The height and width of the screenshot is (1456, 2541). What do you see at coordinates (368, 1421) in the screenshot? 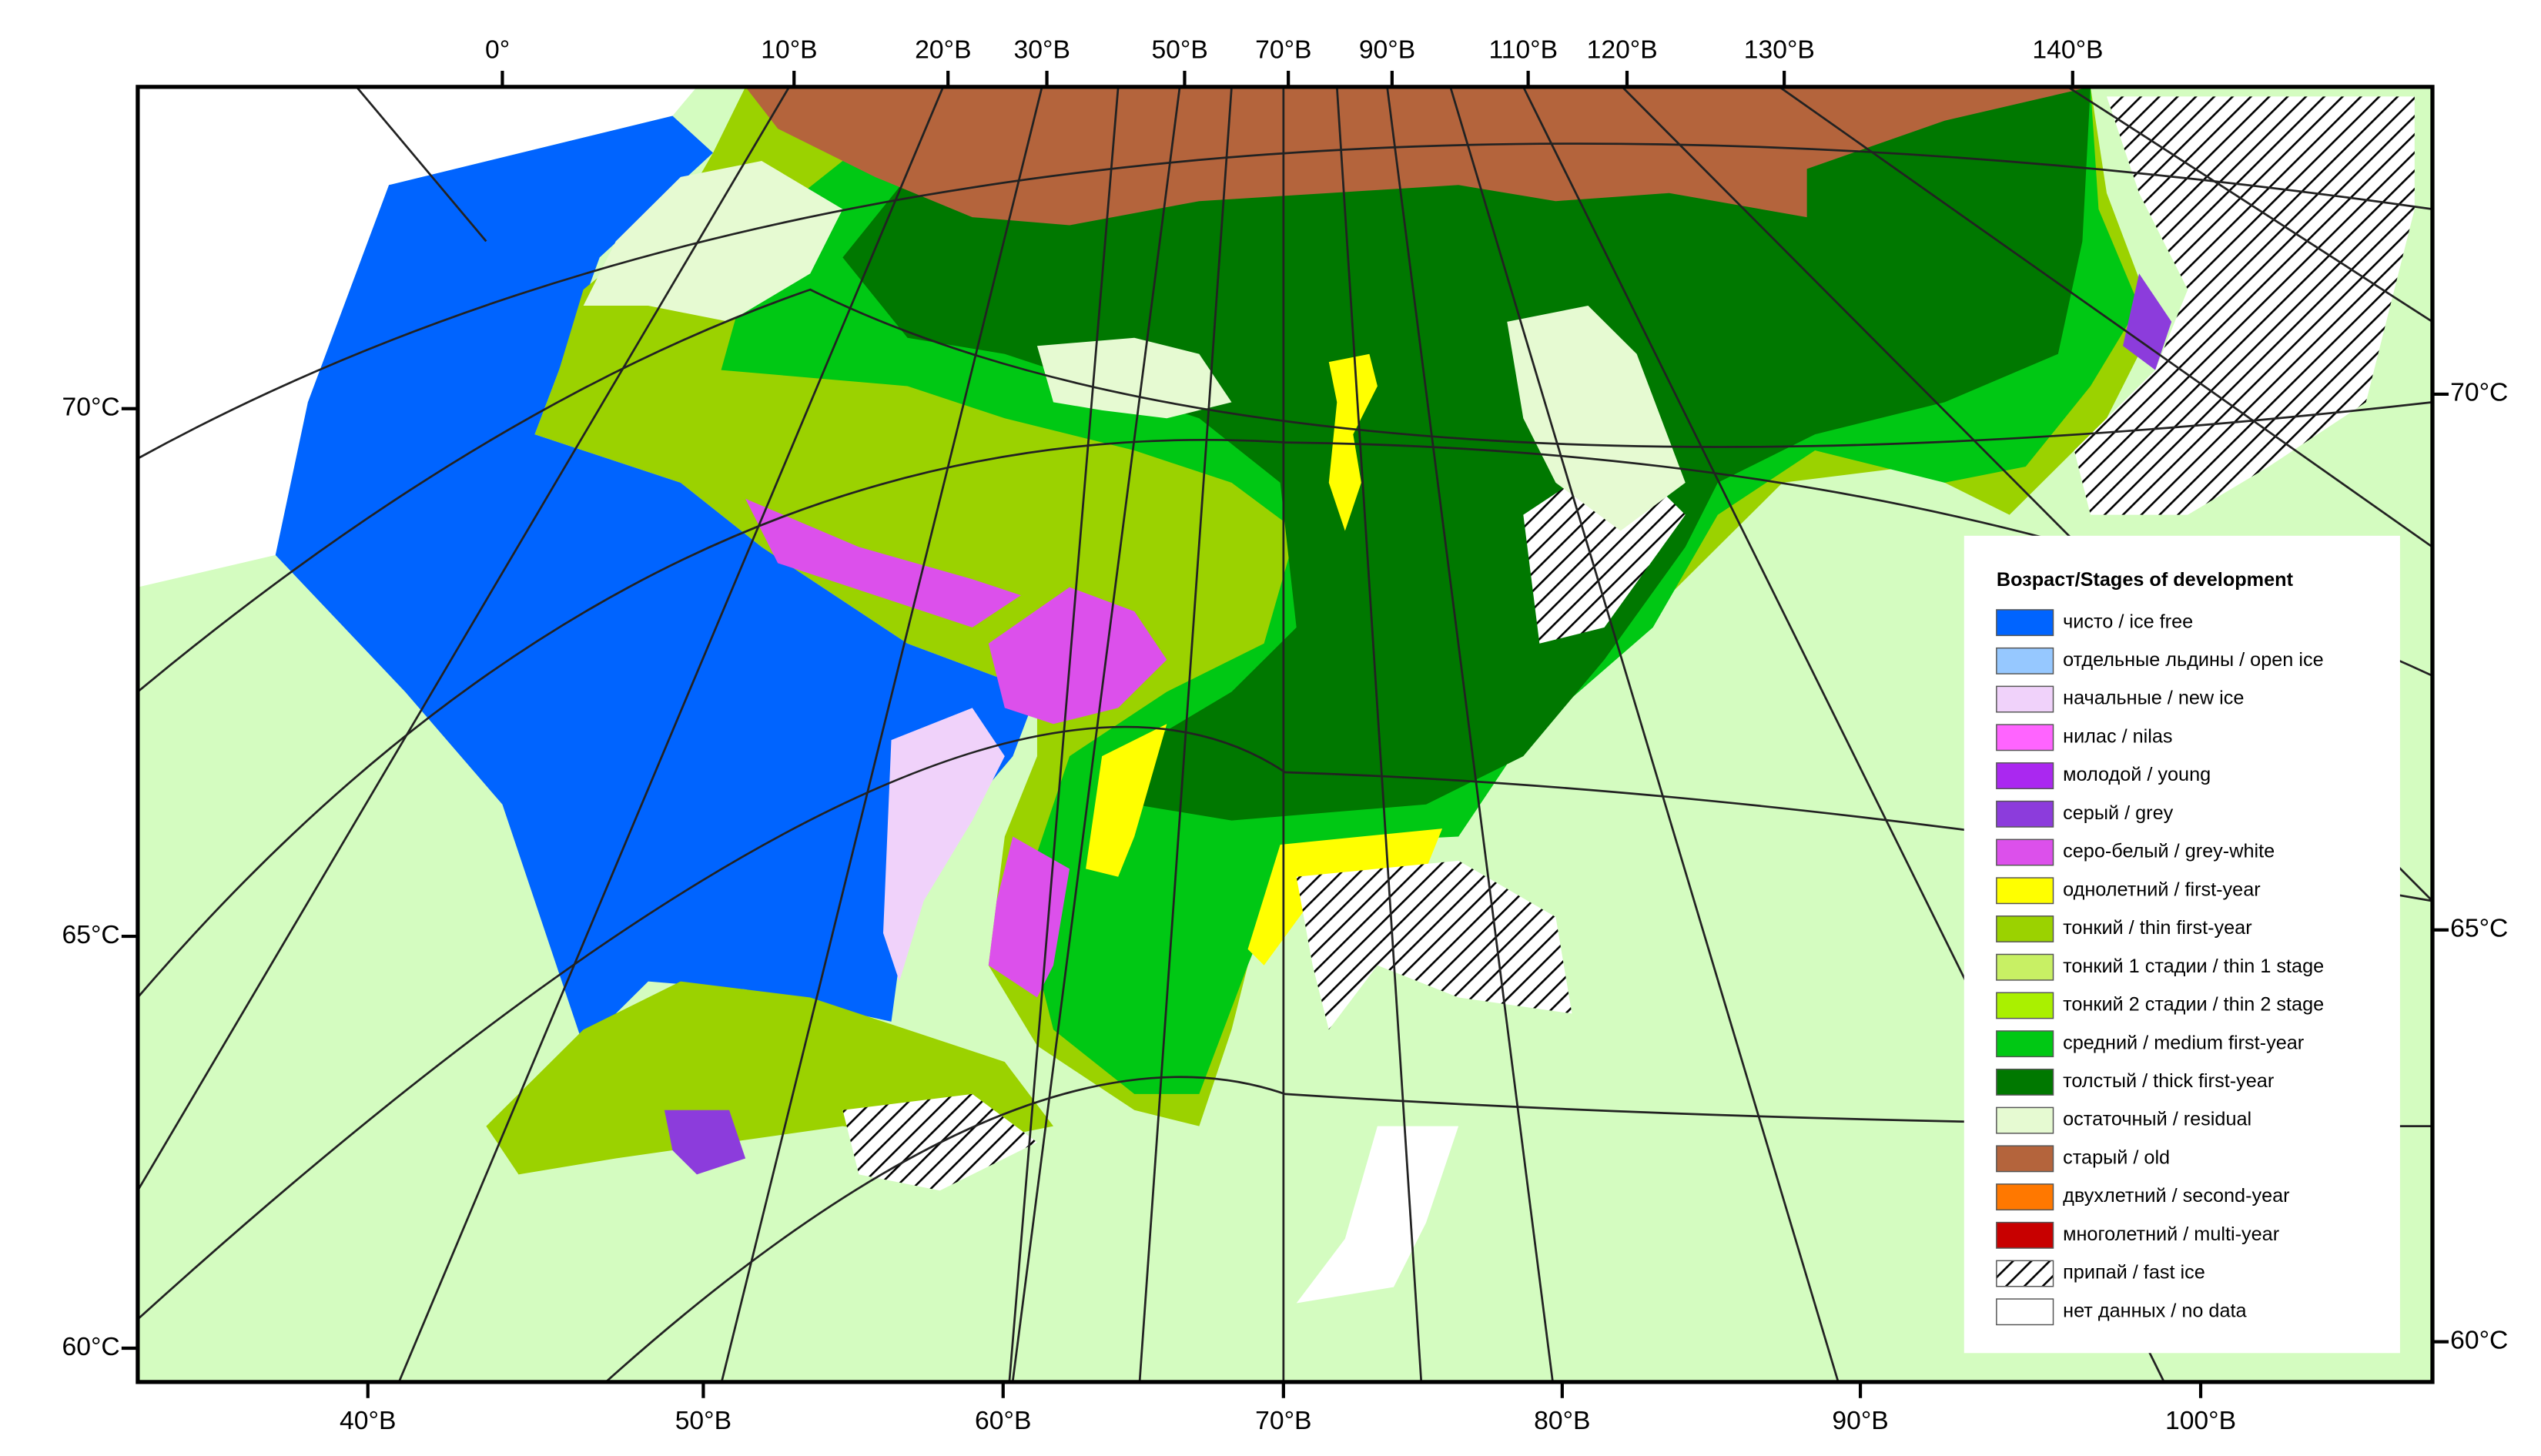
I see `bottom-longitude-label: 40°В` at bounding box center [368, 1421].